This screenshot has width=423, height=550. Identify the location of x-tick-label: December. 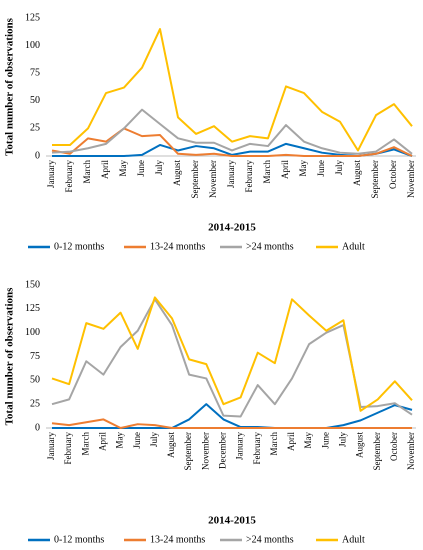
(222, 450).